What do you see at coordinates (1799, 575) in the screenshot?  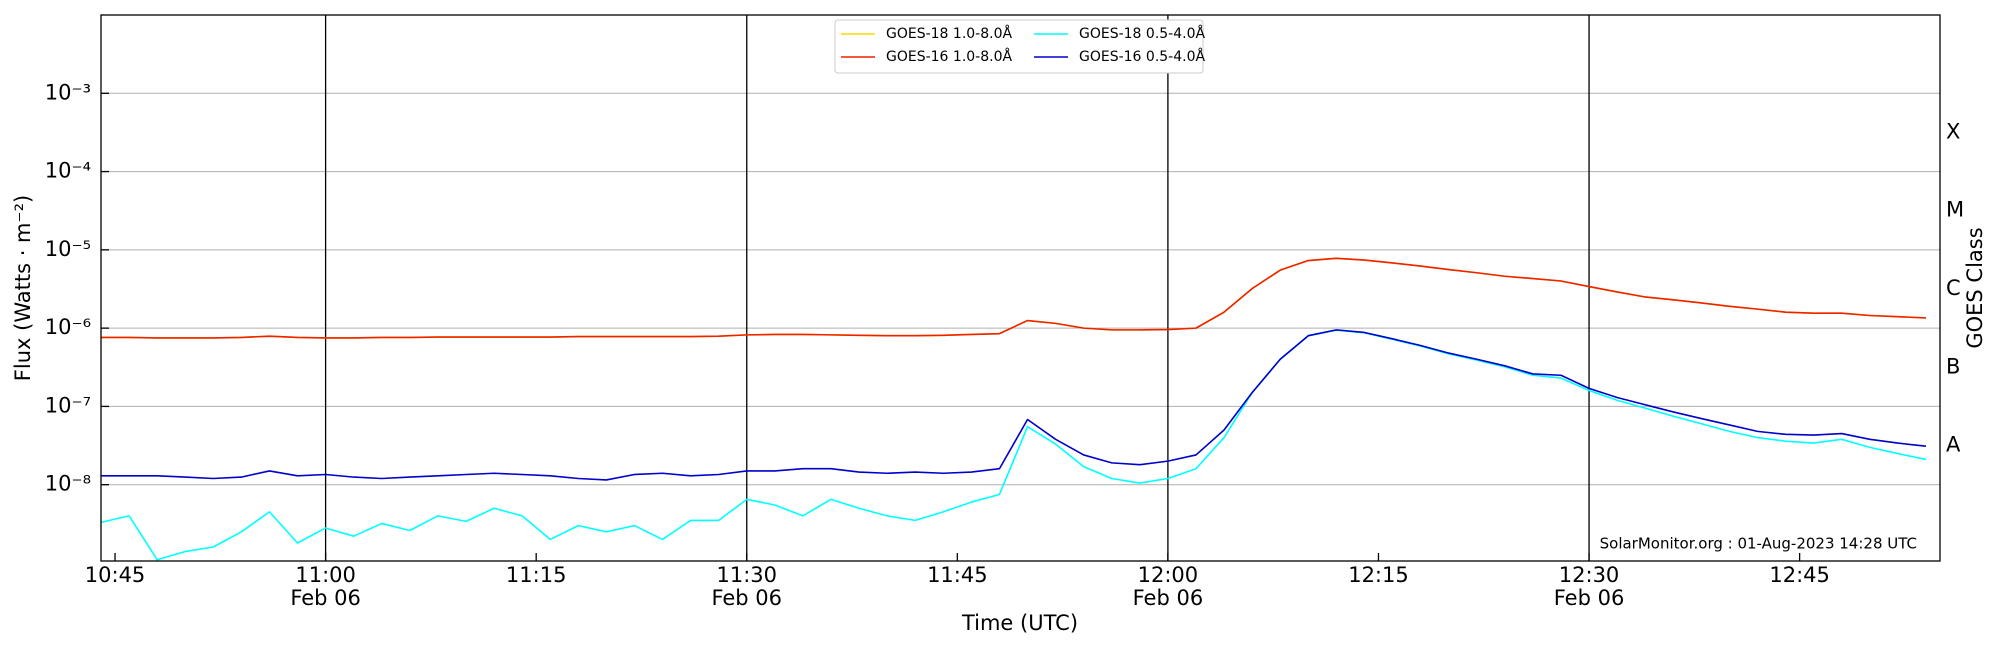 I see `x-tick-label: 12:45` at bounding box center [1799, 575].